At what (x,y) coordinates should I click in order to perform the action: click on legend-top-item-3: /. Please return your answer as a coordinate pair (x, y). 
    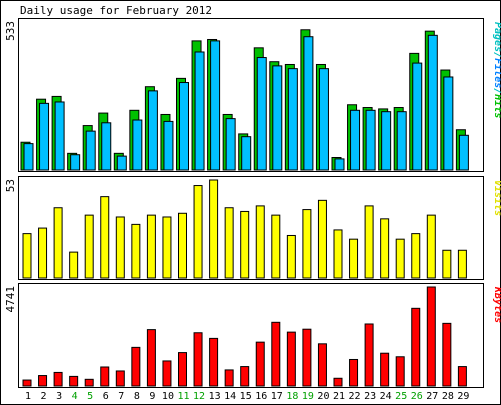
    Looking at the image, I should click on (496, 91).